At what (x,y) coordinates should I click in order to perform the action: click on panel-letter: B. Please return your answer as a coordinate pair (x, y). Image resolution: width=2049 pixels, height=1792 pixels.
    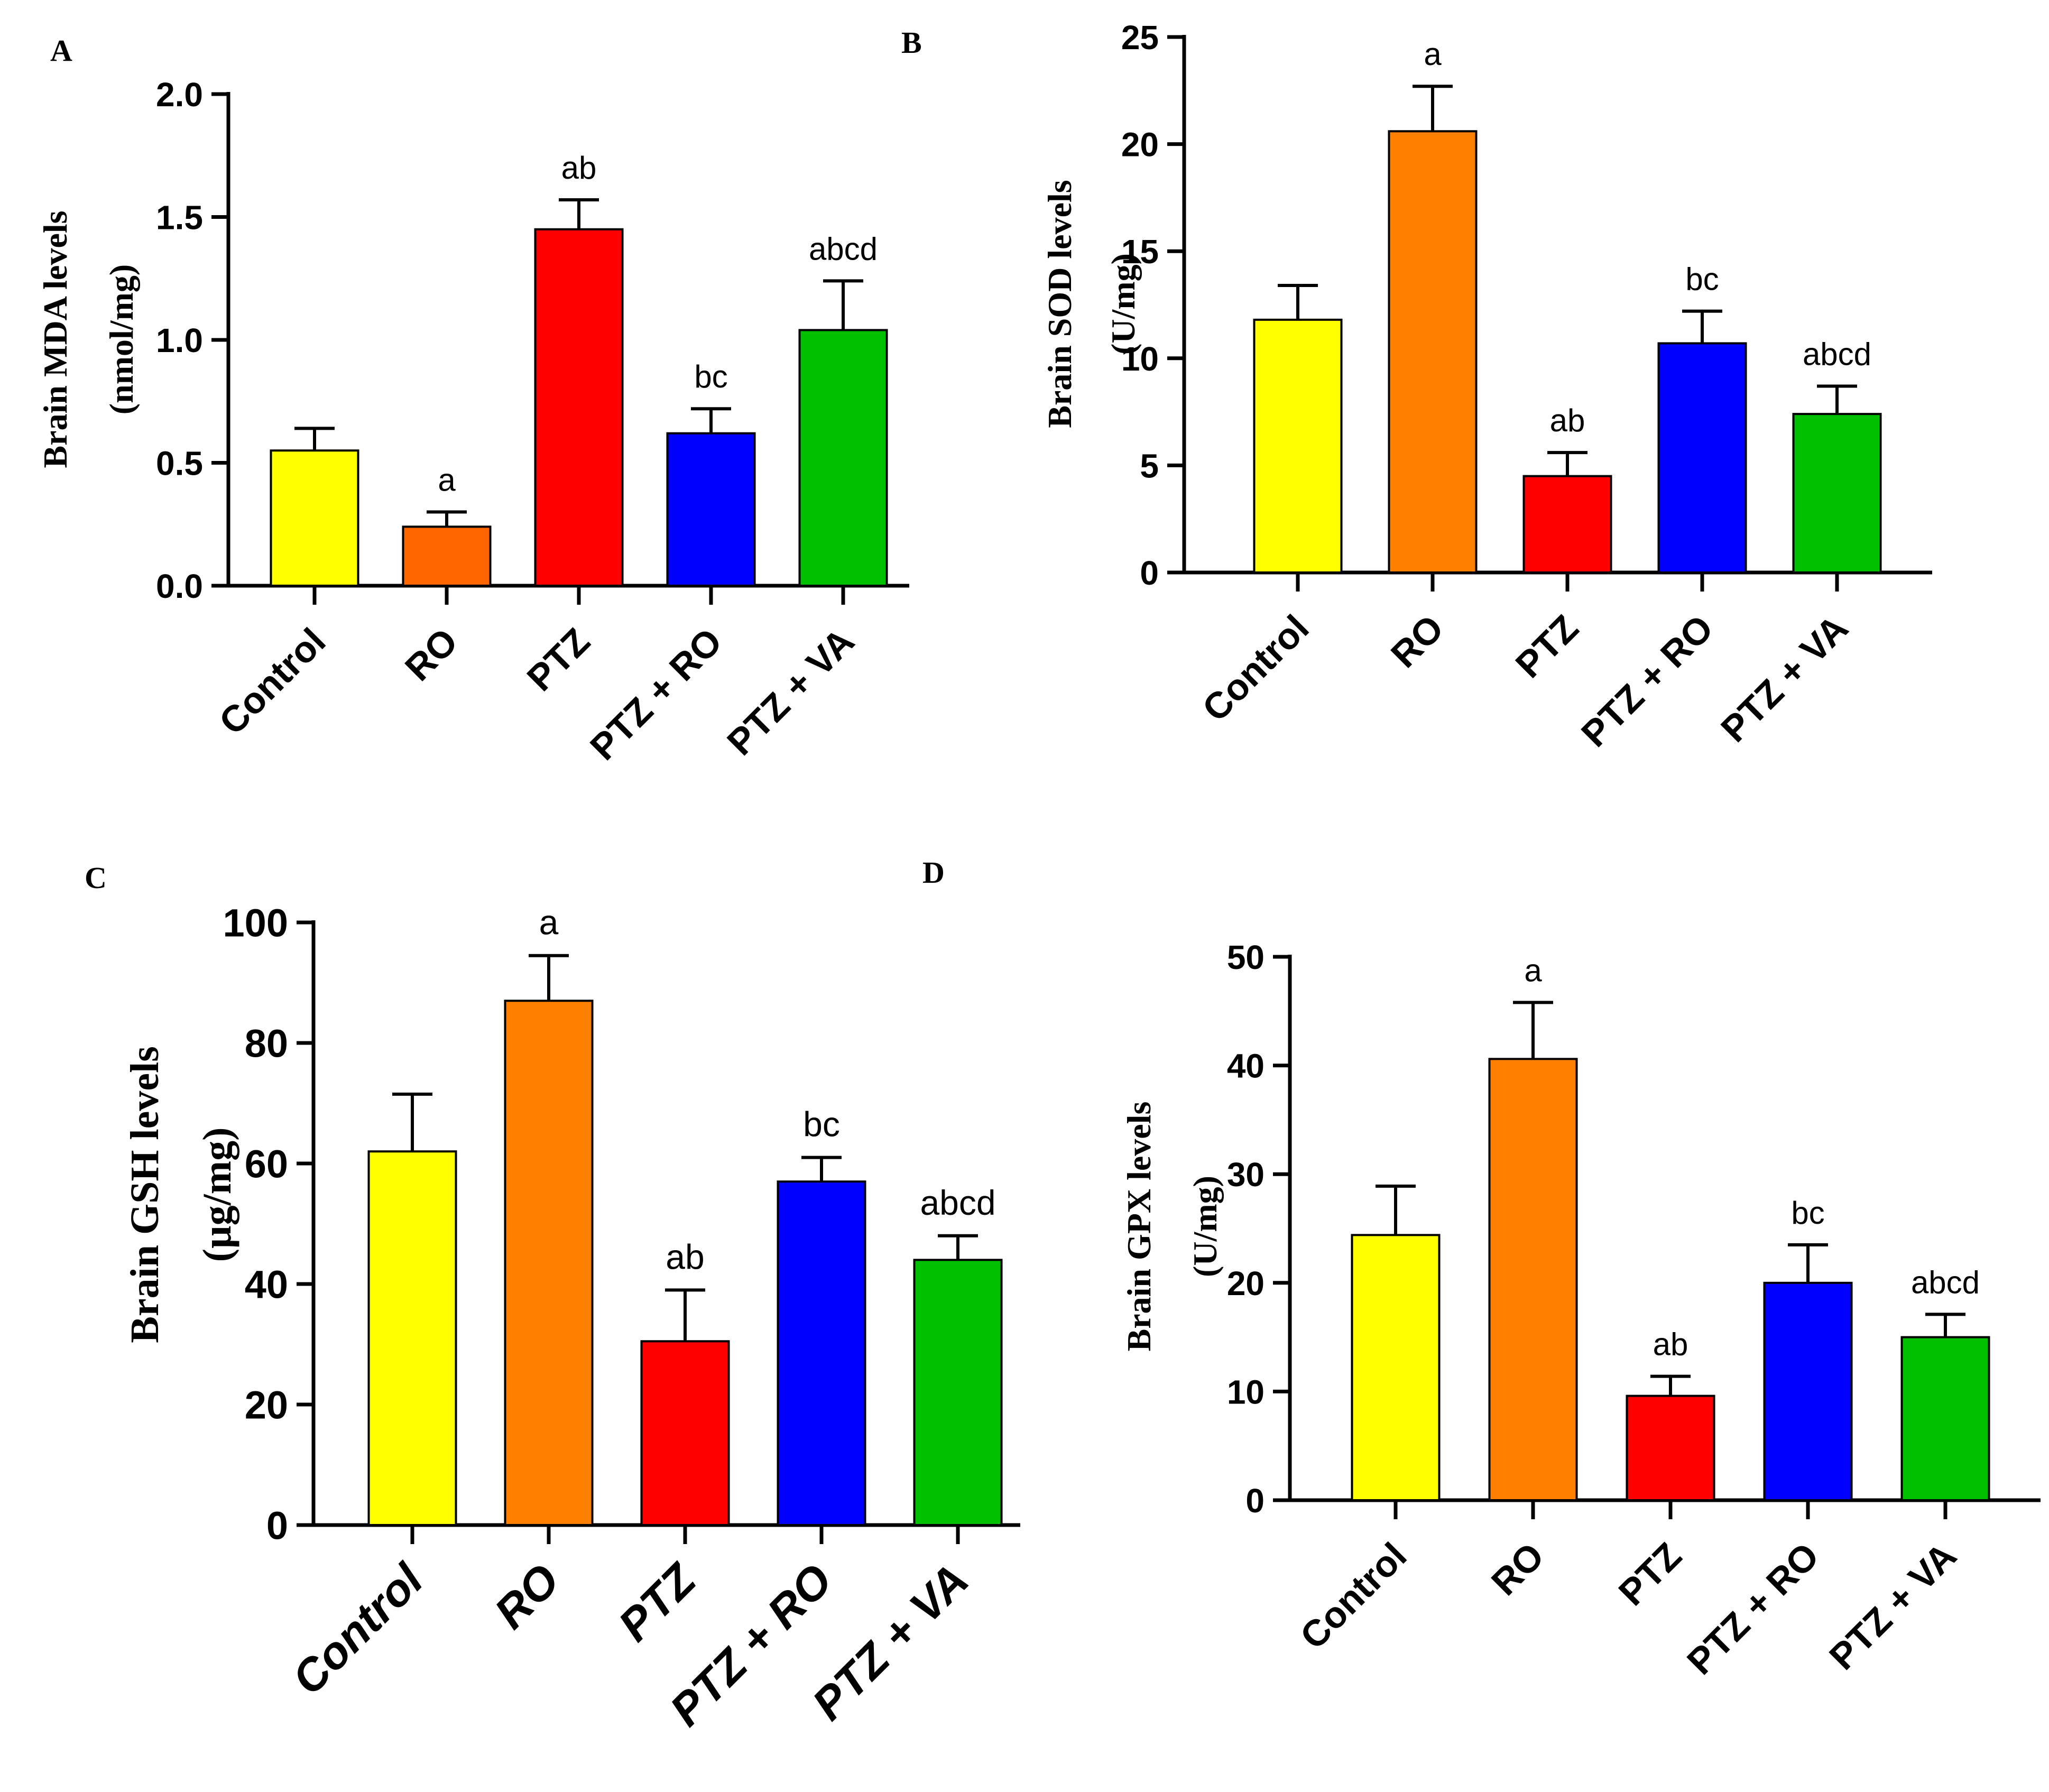
    Looking at the image, I should click on (911, 42).